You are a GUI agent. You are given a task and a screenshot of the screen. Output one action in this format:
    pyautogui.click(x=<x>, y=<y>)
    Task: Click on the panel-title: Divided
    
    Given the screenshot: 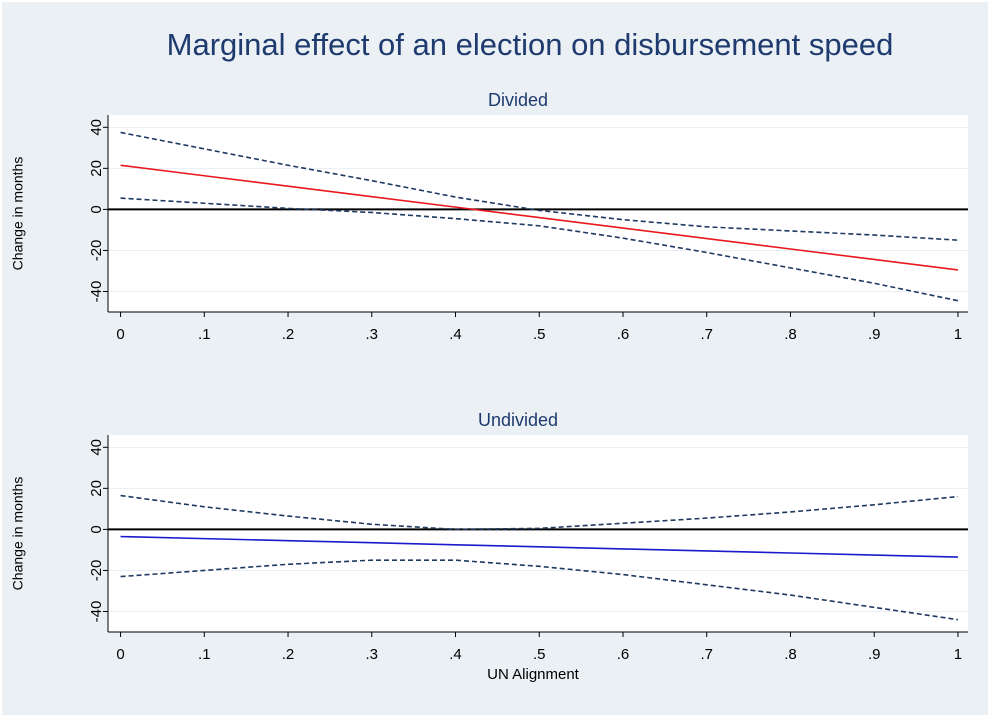 What is the action you would take?
    pyautogui.click(x=518, y=100)
    